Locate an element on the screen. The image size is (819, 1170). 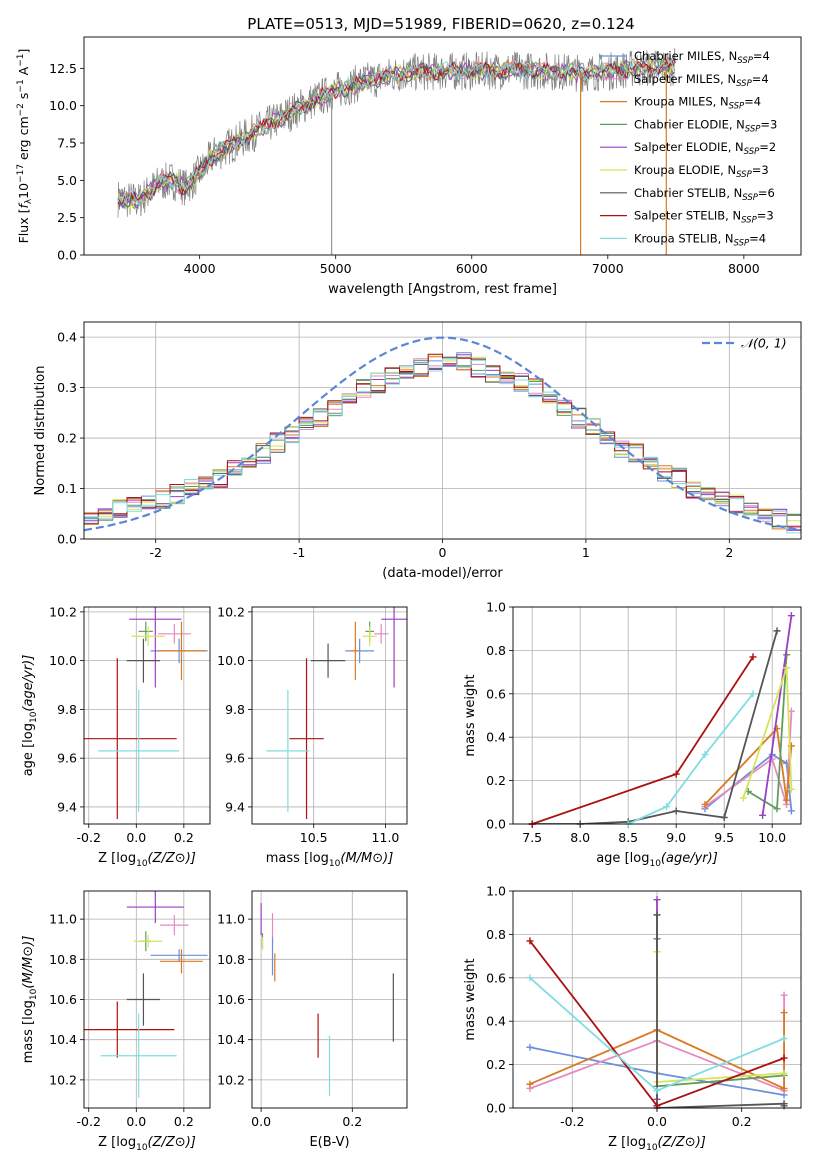
x-tick-label: 5000 is located at coordinates (336, 268).